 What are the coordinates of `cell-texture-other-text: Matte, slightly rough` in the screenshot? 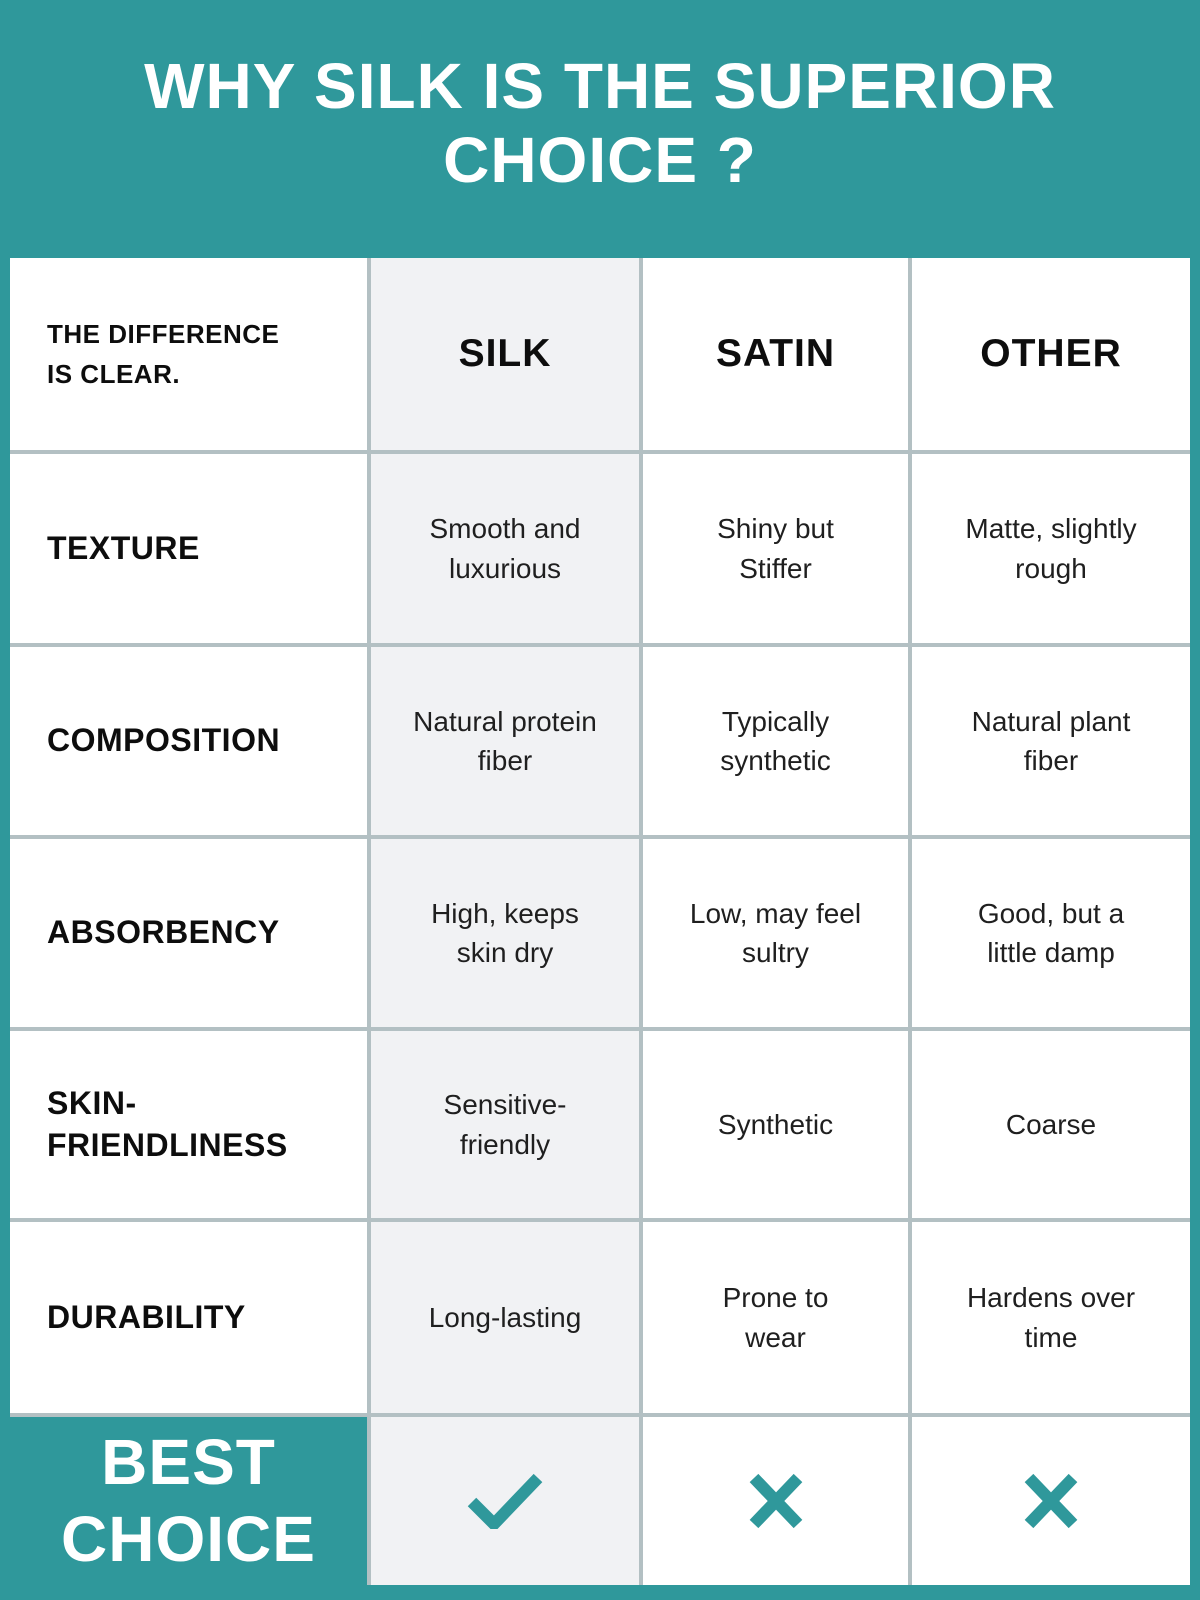 It's located at (1051, 548).